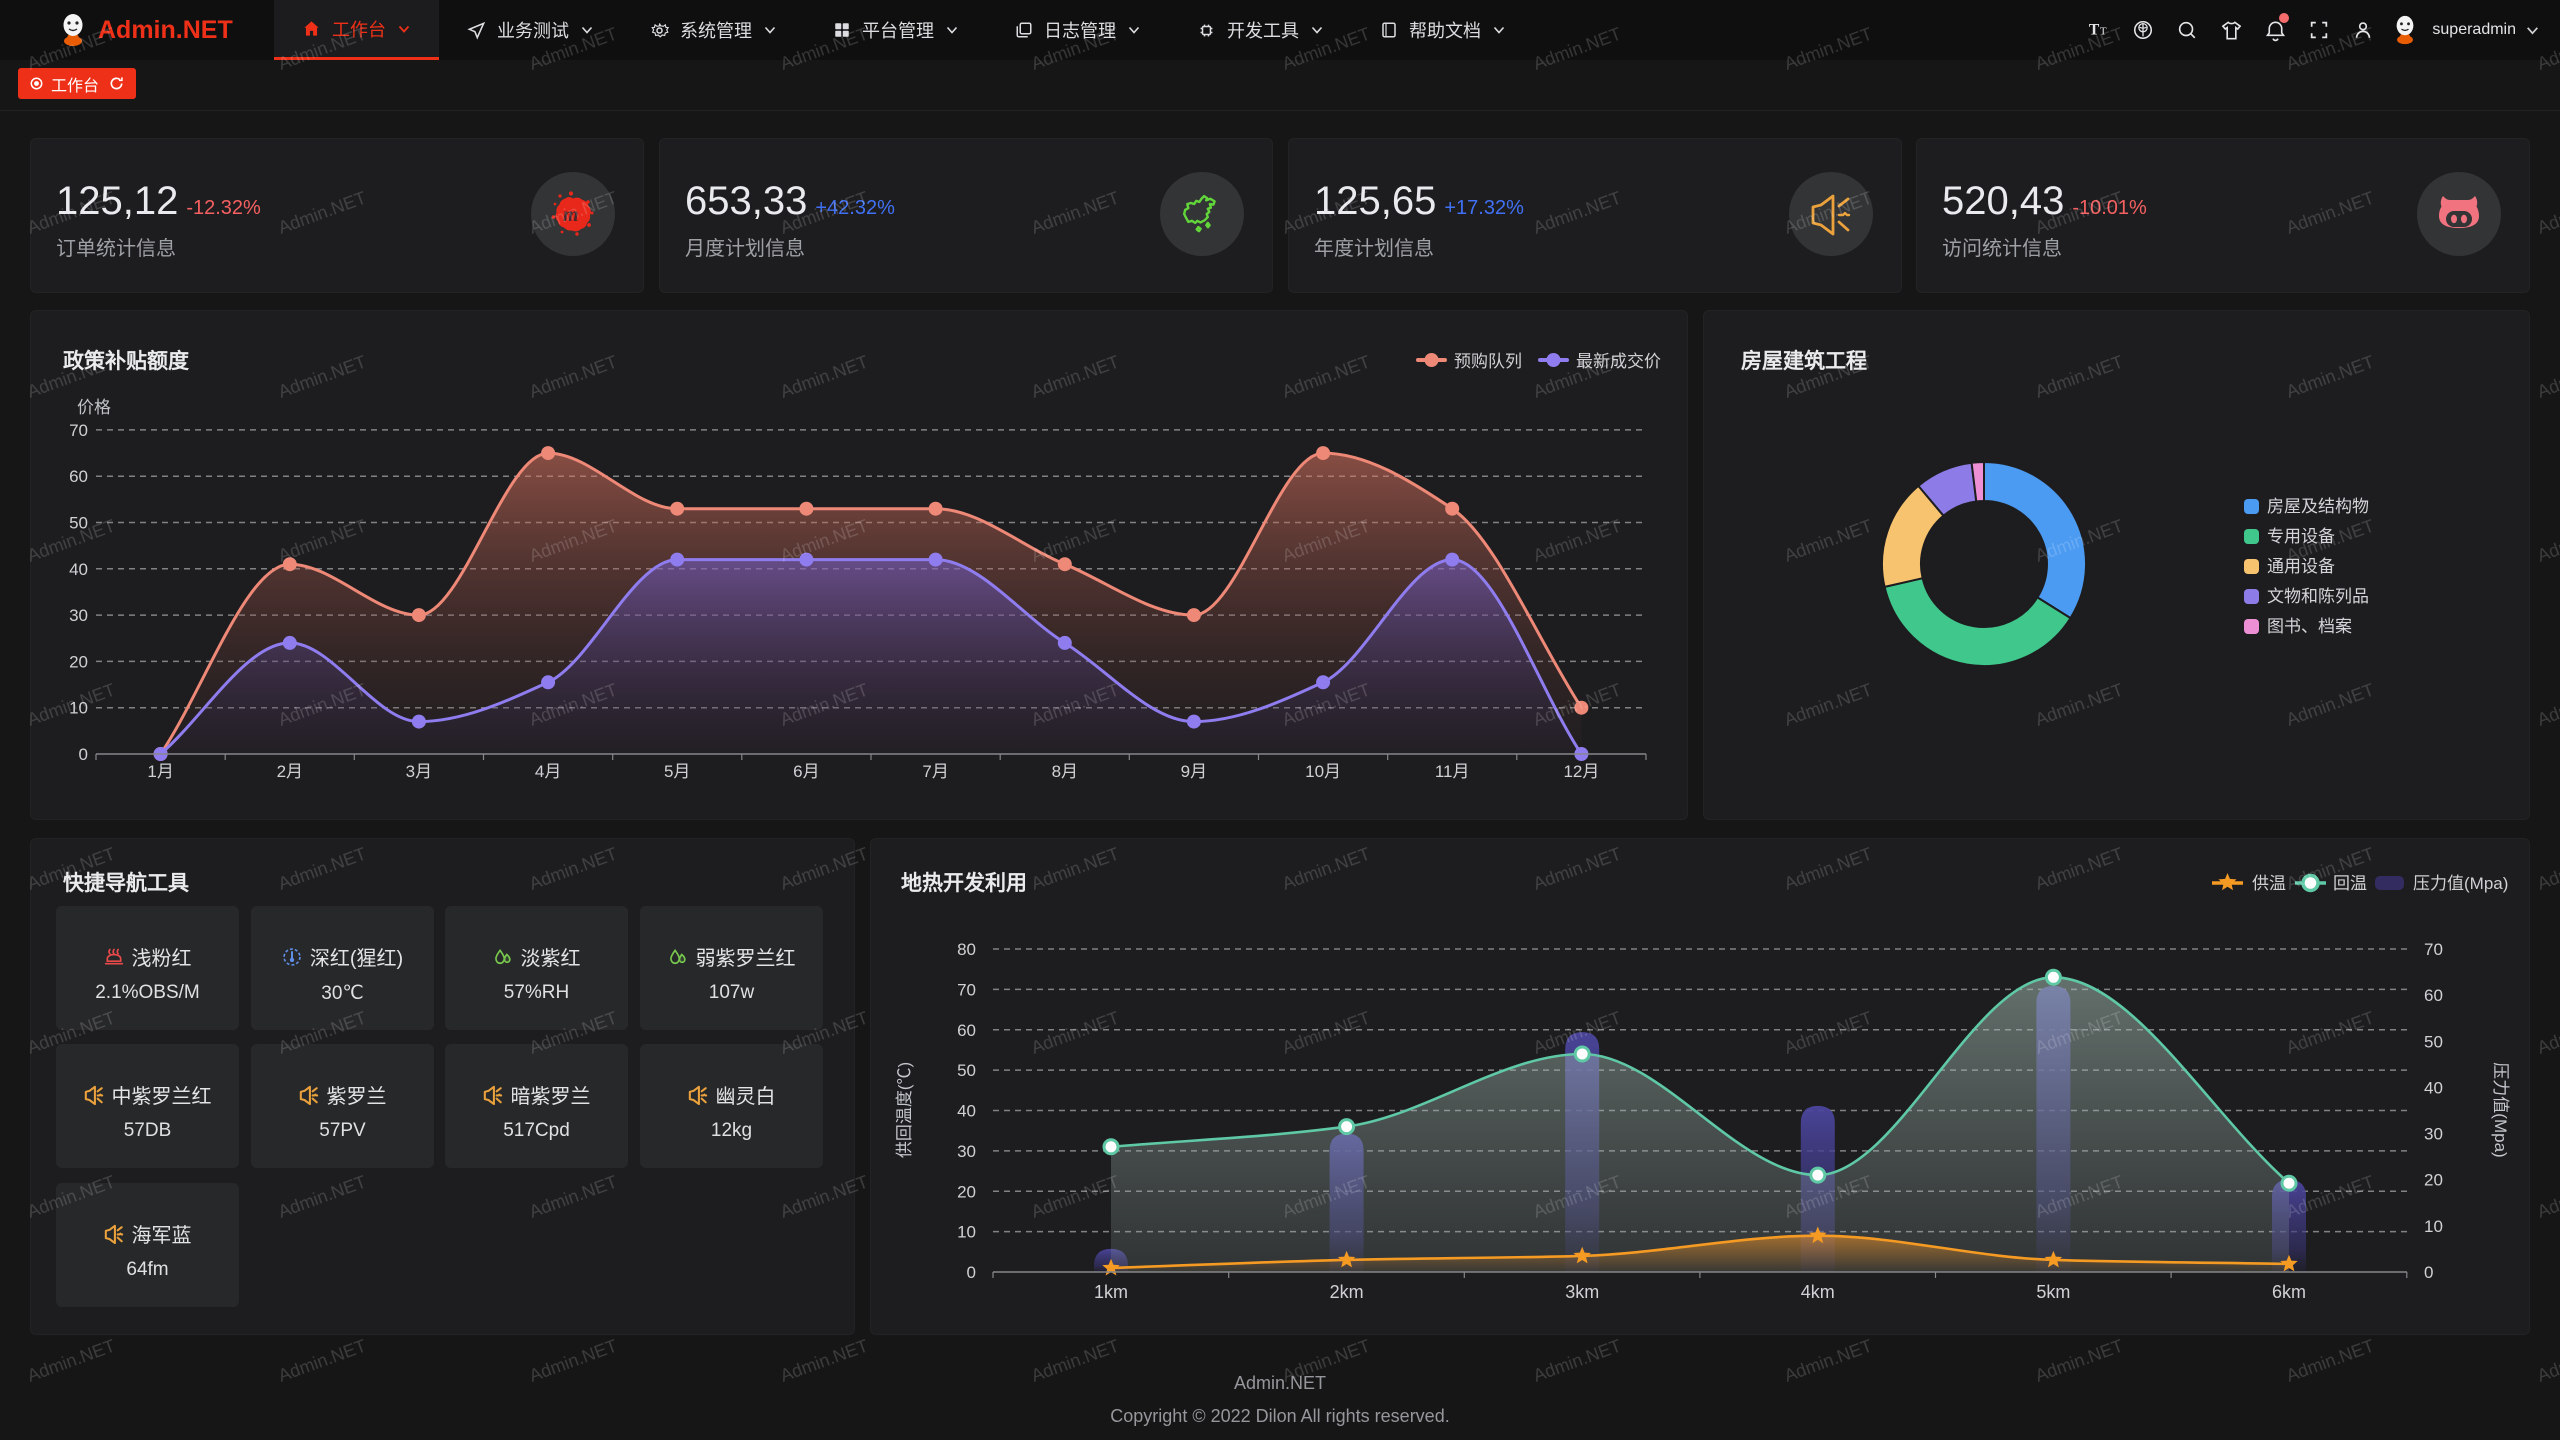 This screenshot has height=1440, width=2560. I want to click on svg-text: 12月, so click(1581, 771).